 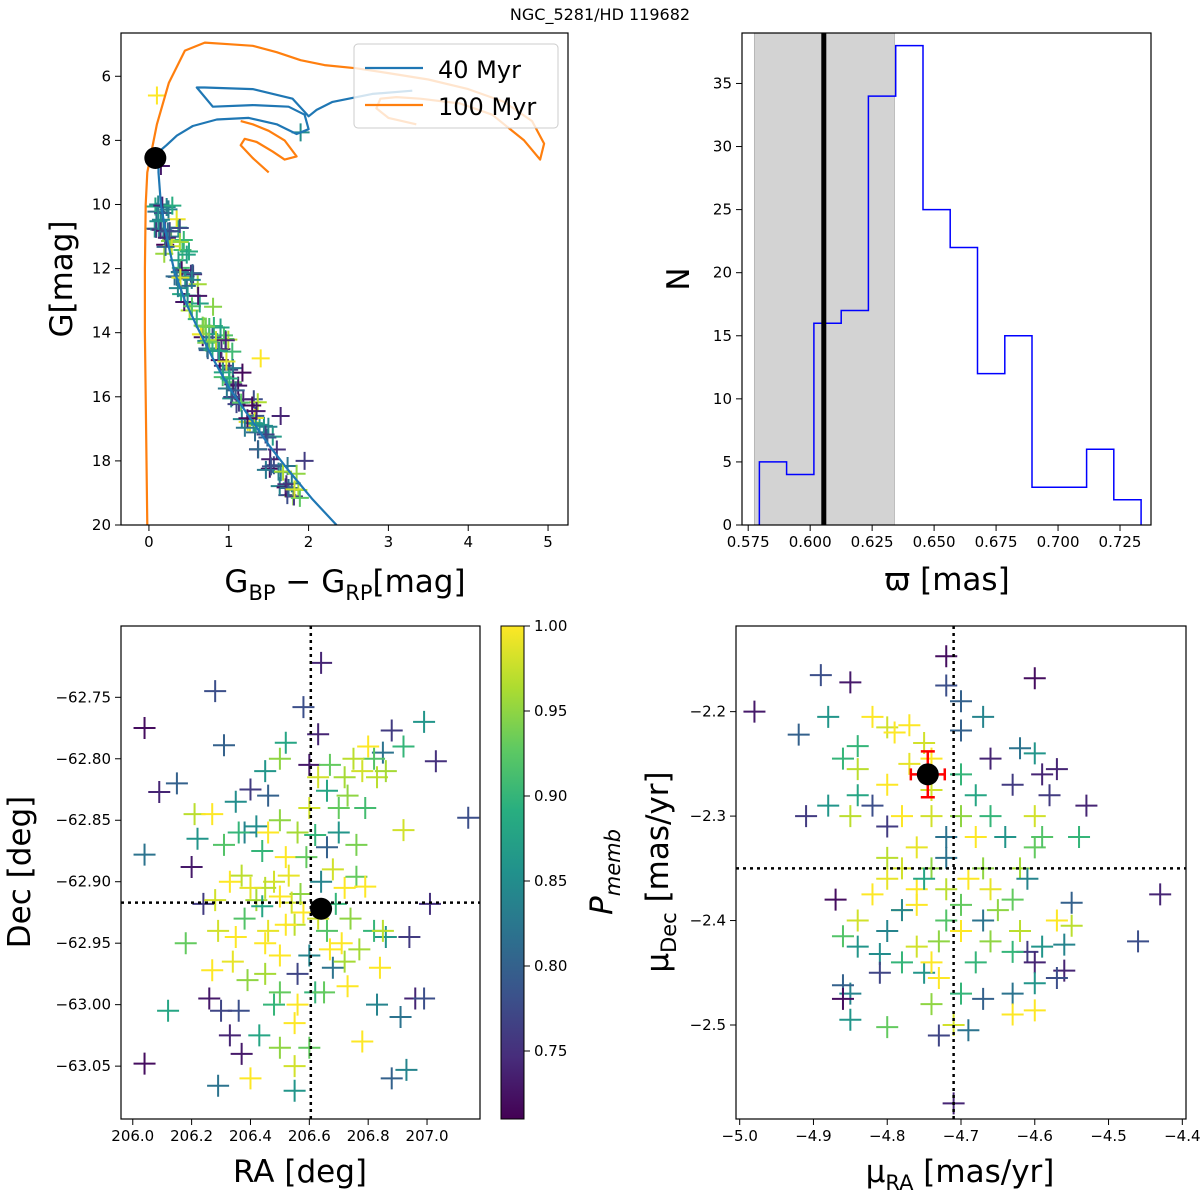 What do you see at coordinates (722, 399) in the screenshot?
I see `parallax-y-tick-label-2: 10` at bounding box center [722, 399].